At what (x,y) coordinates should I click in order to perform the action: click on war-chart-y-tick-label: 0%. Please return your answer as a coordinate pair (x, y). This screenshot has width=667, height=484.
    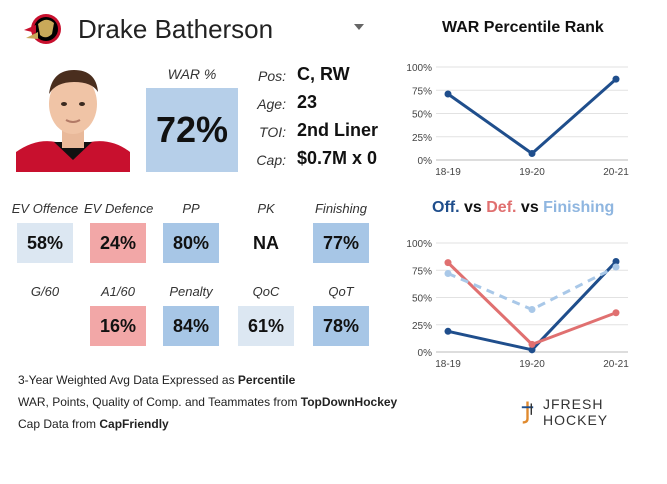
    Looking at the image, I should click on (425, 161).